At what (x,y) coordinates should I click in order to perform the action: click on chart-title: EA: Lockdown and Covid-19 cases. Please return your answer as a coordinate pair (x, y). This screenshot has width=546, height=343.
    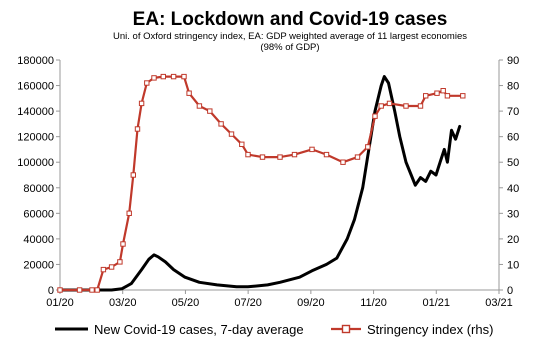
    Looking at the image, I should click on (290, 19).